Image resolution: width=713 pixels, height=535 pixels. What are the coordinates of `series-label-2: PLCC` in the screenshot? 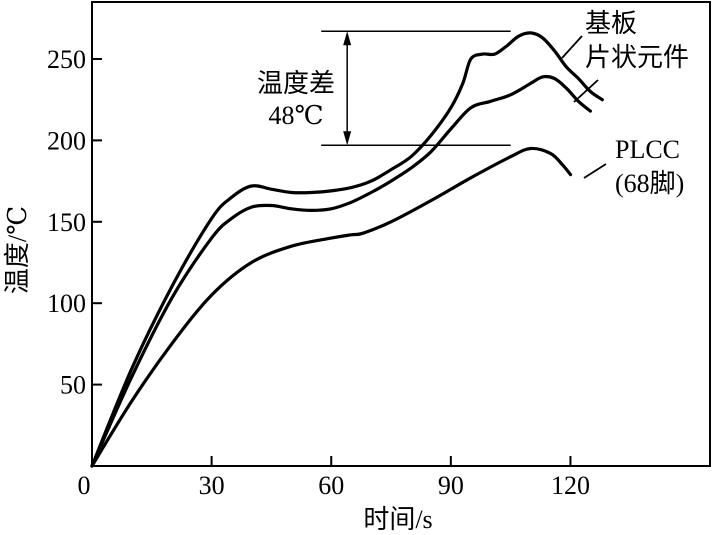 It's located at (647, 149).